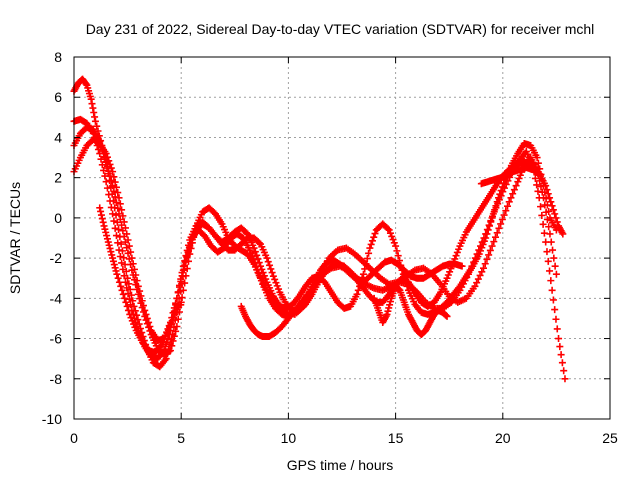 The image size is (640, 480). Describe the element at coordinates (340, 465) in the screenshot. I see `x-axis-label: GPS time / hours` at that location.